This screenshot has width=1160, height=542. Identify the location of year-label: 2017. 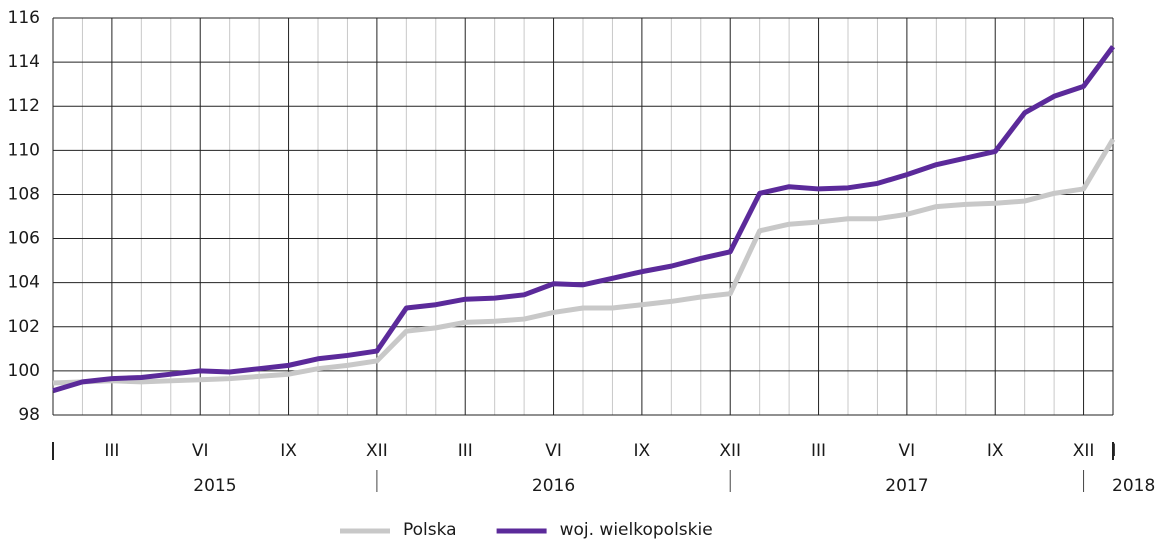
(906, 486).